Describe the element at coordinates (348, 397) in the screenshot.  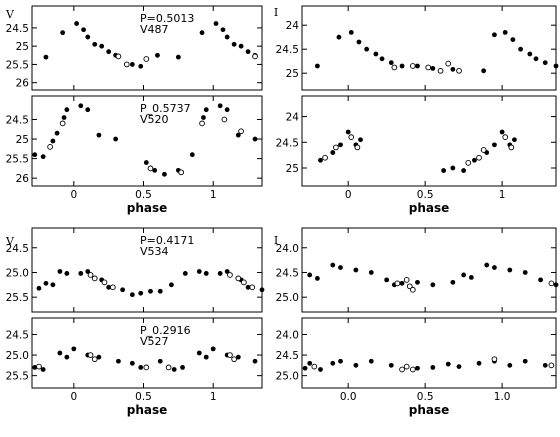
I see `x-tick-label: 0.0` at that location.